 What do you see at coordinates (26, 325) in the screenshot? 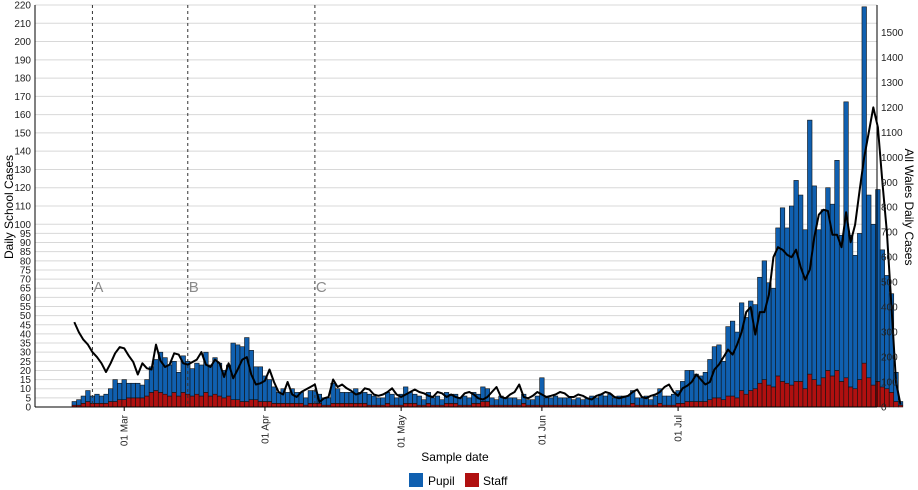
I see `y-tick-label: 45` at bounding box center [26, 325].